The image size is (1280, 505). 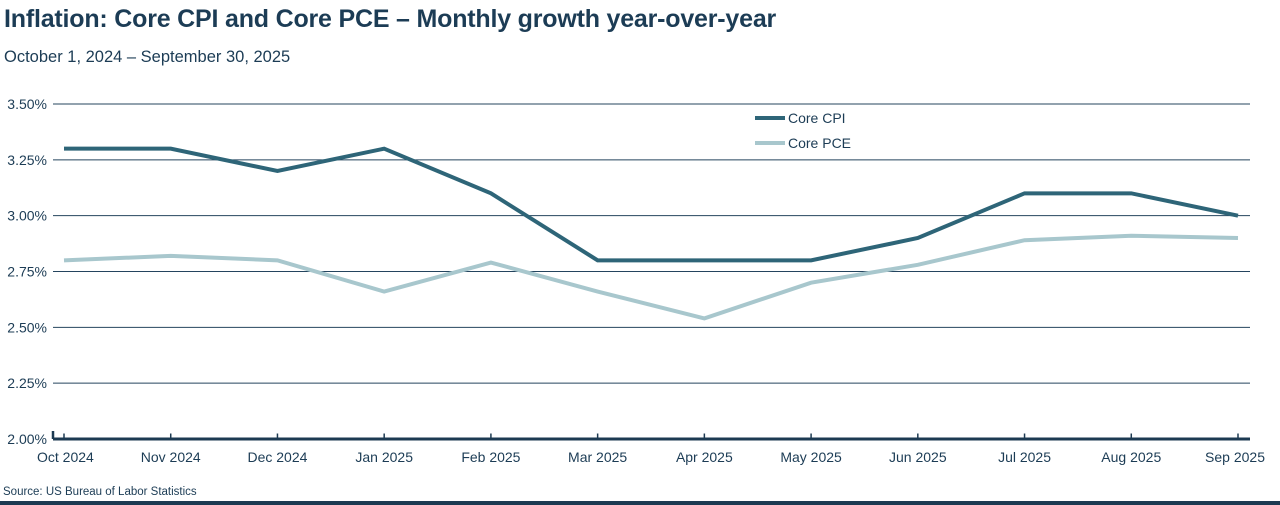 I want to click on x-axis-label: Jul 2025, so click(x=1024, y=457).